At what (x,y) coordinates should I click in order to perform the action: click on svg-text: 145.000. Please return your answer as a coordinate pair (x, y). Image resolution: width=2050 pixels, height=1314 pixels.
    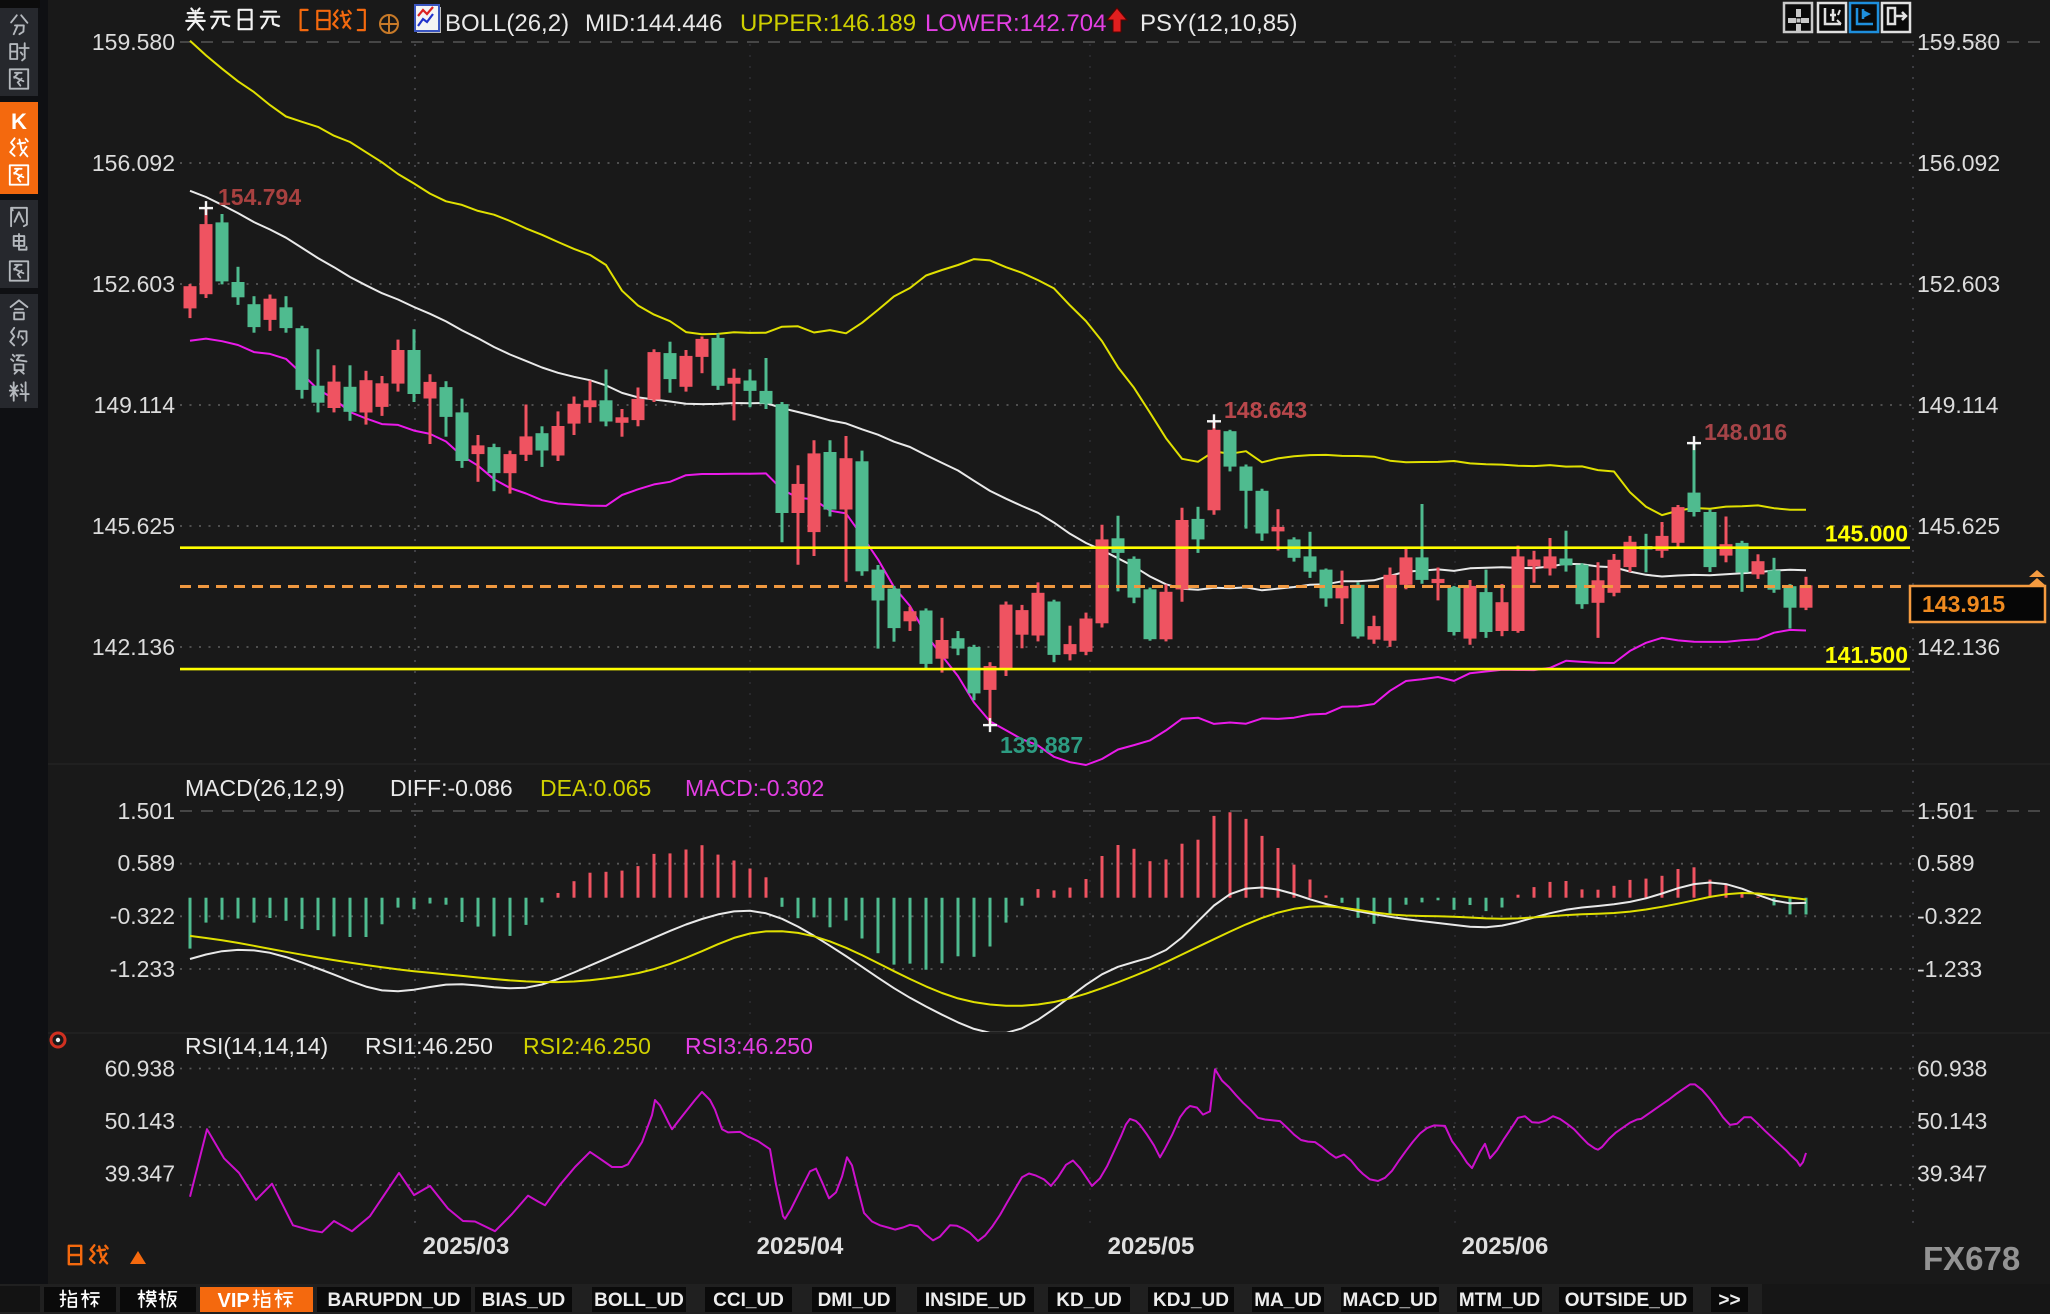
    Looking at the image, I should click on (1866, 534).